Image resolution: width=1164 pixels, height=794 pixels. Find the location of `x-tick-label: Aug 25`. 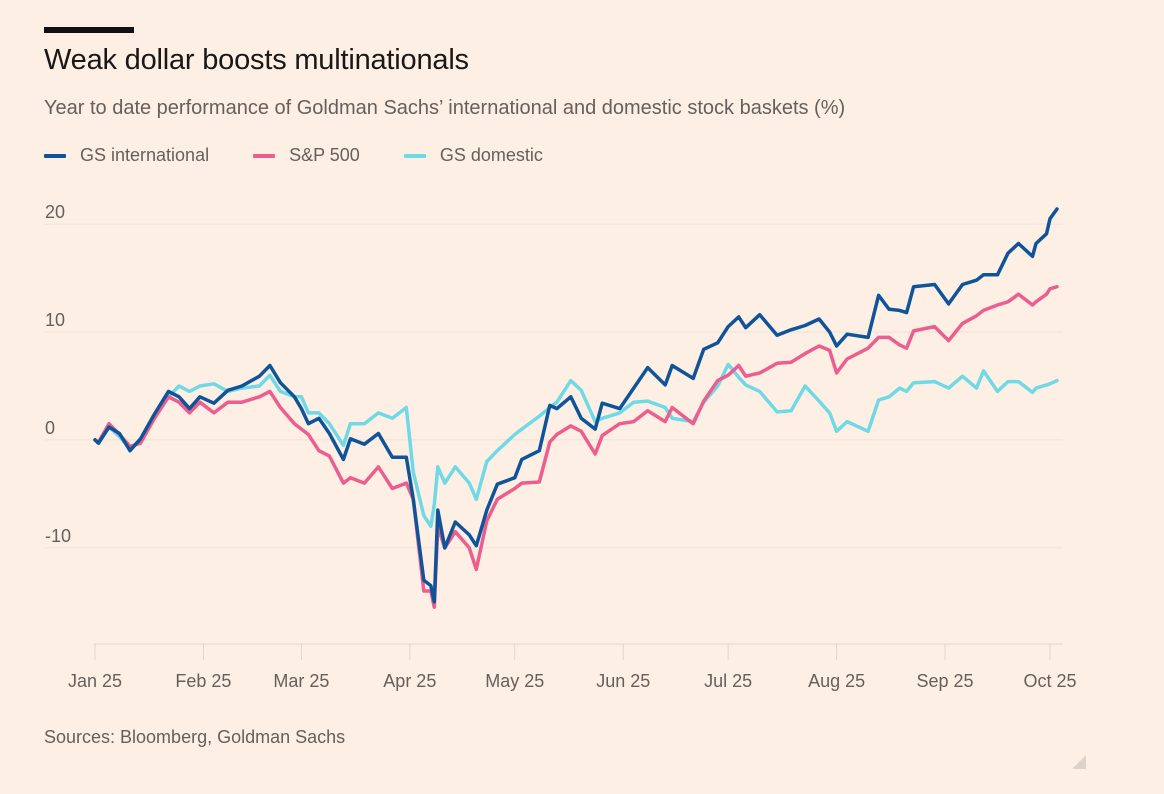

x-tick-label: Aug 25 is located at coordinates (836, 681).